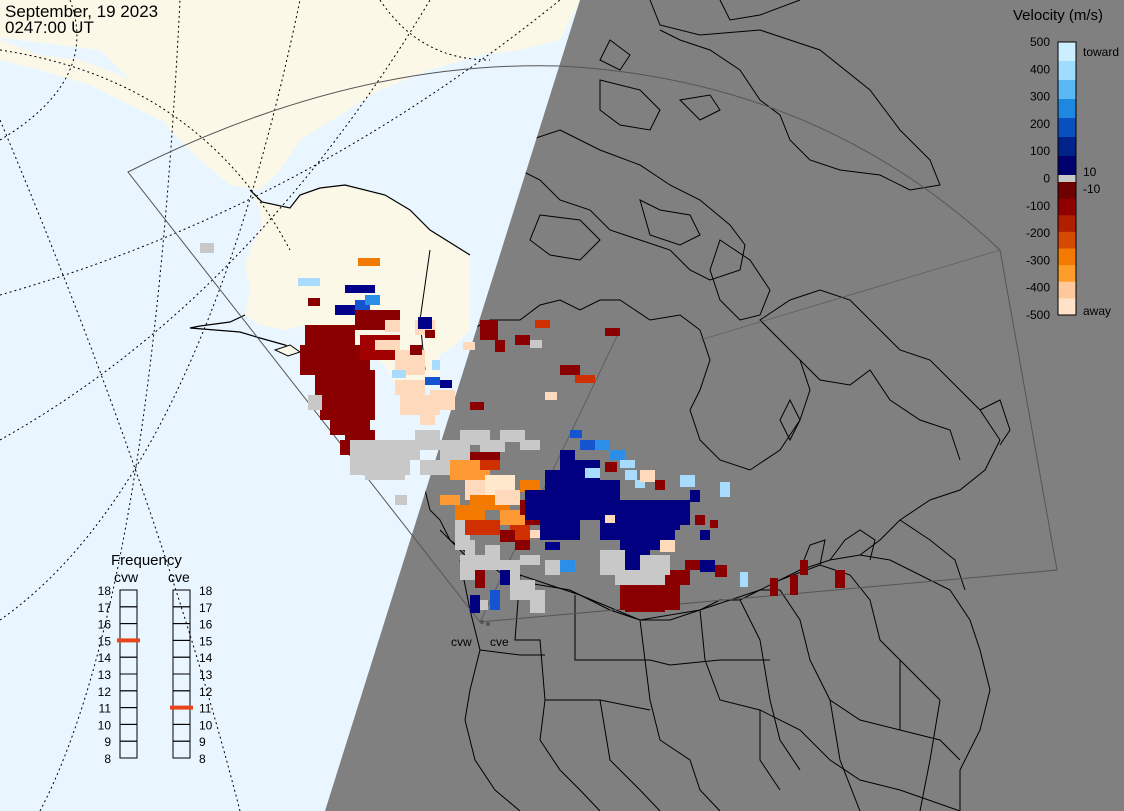 The image size is (1124, 811). I want to click on frequency-marker-cvw, so click(128, 640).